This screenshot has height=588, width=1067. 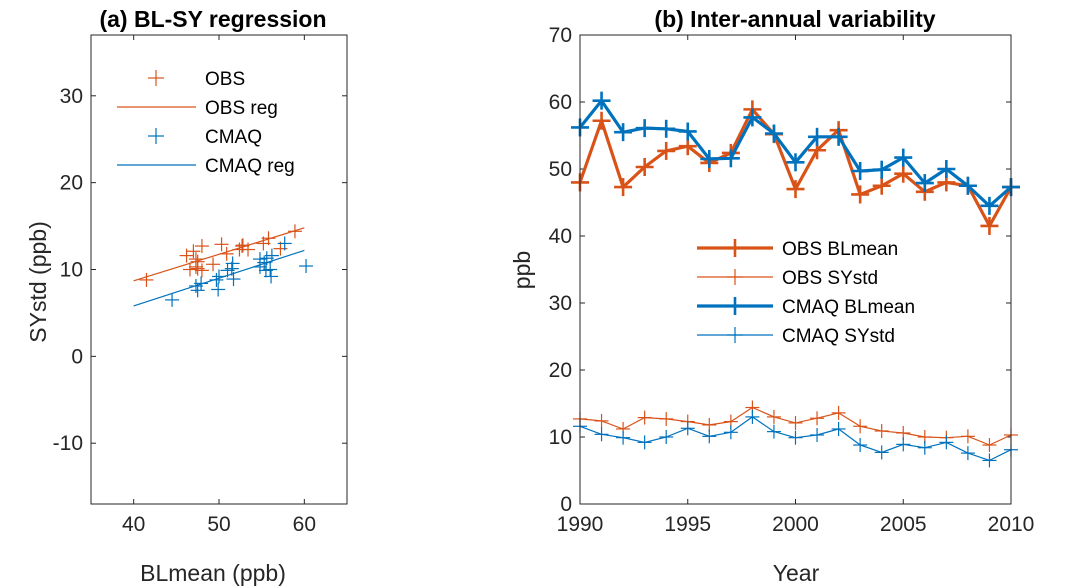 I want to click on panel-a-marks, so click(x=223, y=265).